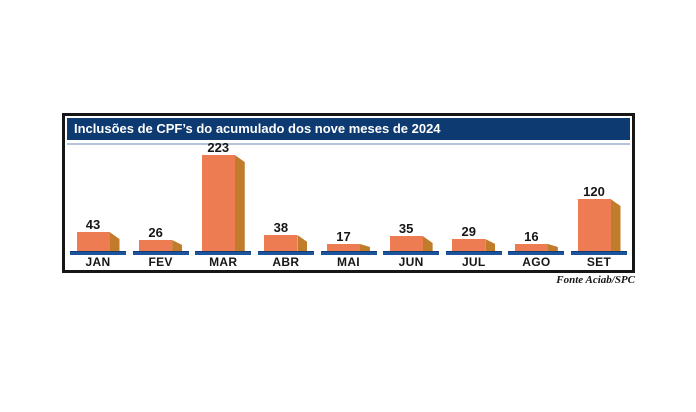 The width and height of the screenshot is (696, 412). What do you see at coordinates (594, 191) in the screenshot?
I see `bar-value-label: 120` at bounding box center [594, 191].